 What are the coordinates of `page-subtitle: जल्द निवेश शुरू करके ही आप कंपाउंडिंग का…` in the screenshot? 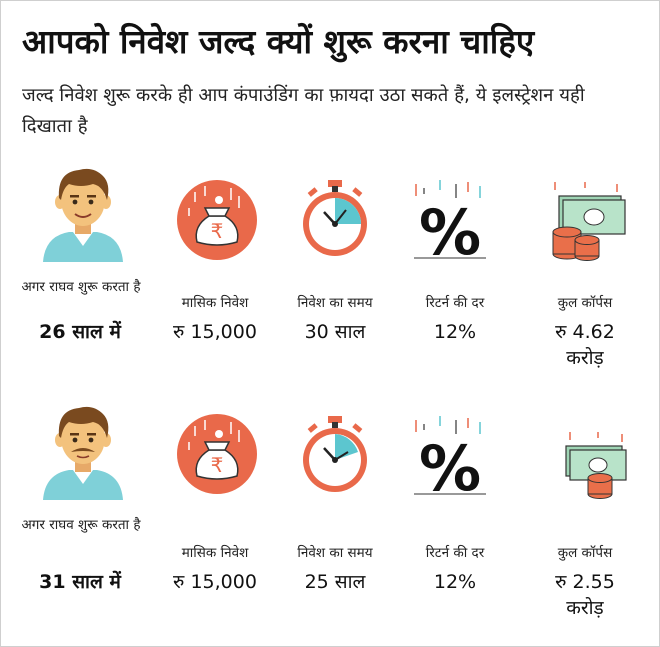 It's located at (303, 111).